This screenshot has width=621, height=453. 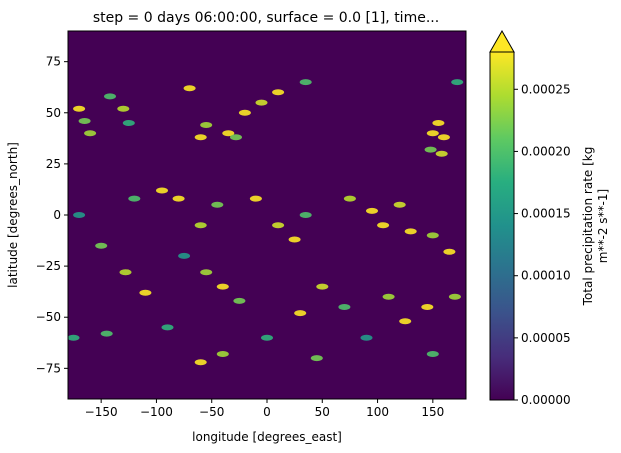 What do you see at coordinates (53, 113) in the screenshot?
I see `y-tick-label: 50` at bounding box center [53, 113].